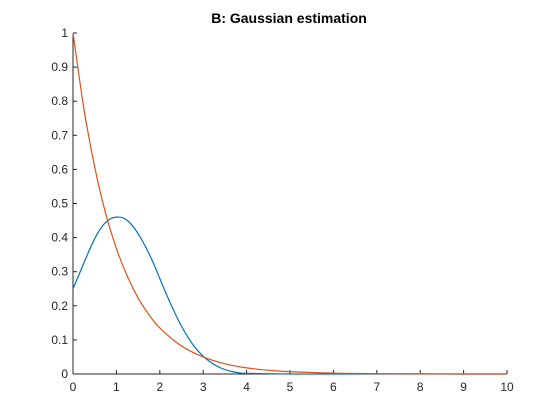 This screenshot has width=560, height=420. What do you see at coordinates (64, 33) in the screenshot?
I see `y-tick-label: 1` at bounding box center [64, 33].